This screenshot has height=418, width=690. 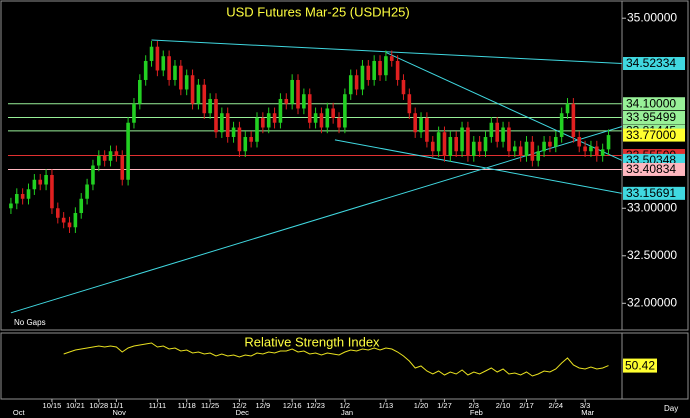 What do you see at coordinates (75, 405) in the screenshot?
I see `x-tick-label: 10/21` at bounding box center [75, 405].